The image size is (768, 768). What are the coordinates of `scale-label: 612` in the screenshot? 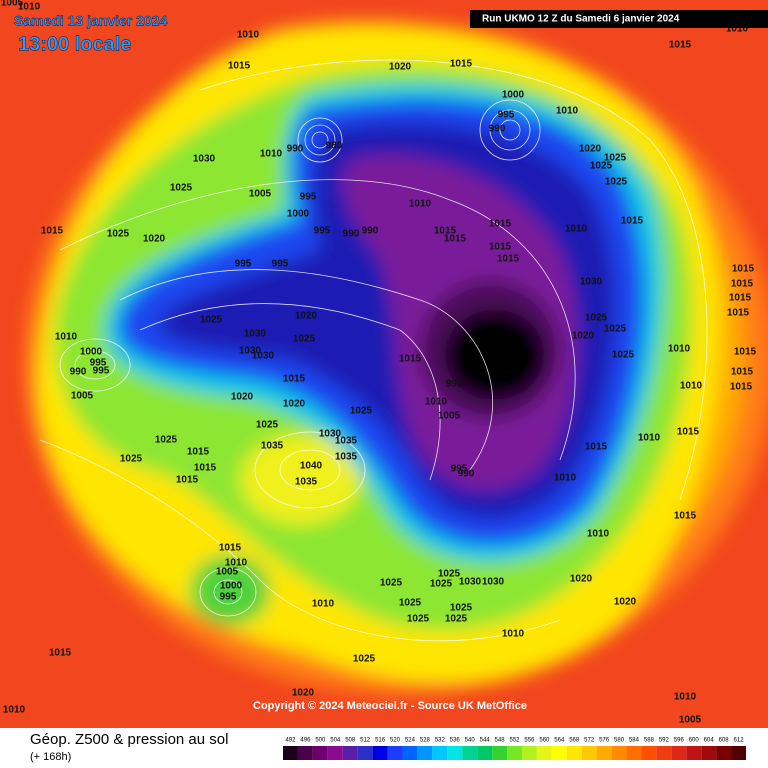 It's located at (739, 741).